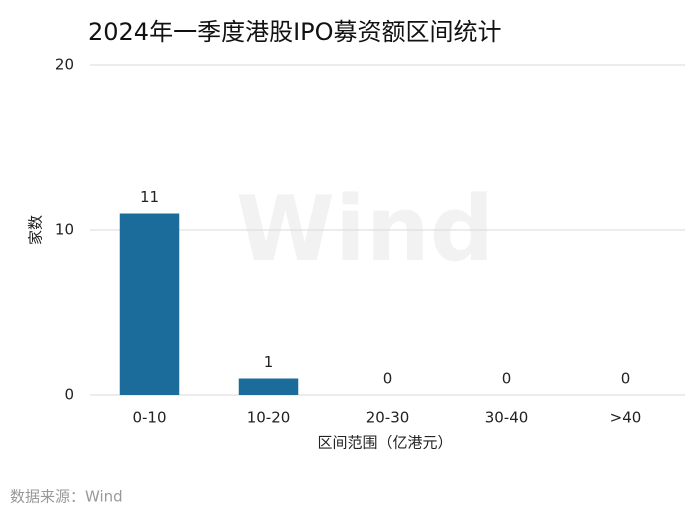  Describe the element at coordinates (365, 229) in the screenshot. I see `watermark: Wind` at that location.